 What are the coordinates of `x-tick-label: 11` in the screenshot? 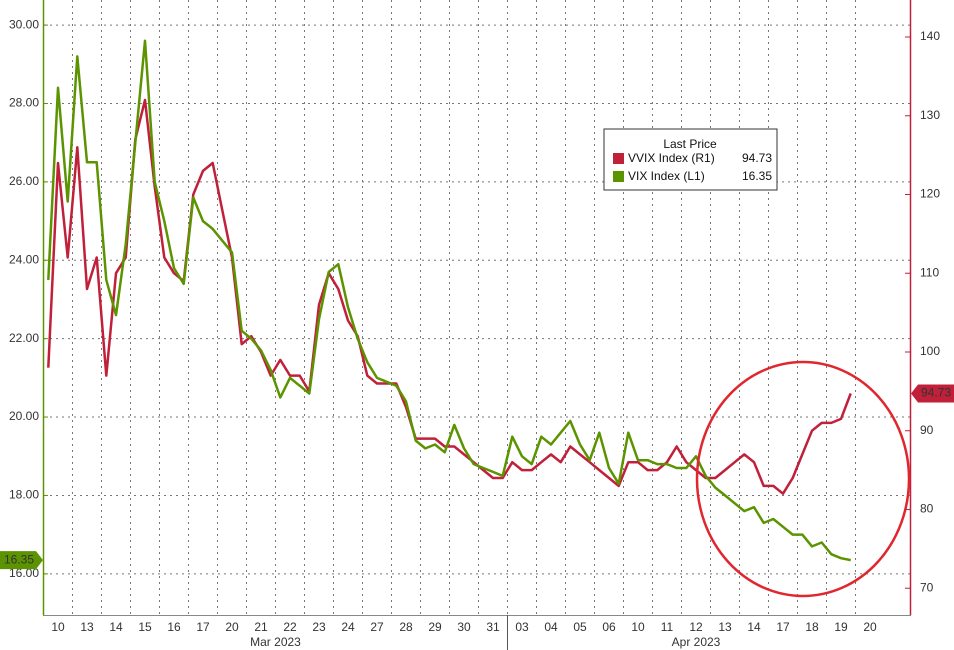 It's located at (667, 627).